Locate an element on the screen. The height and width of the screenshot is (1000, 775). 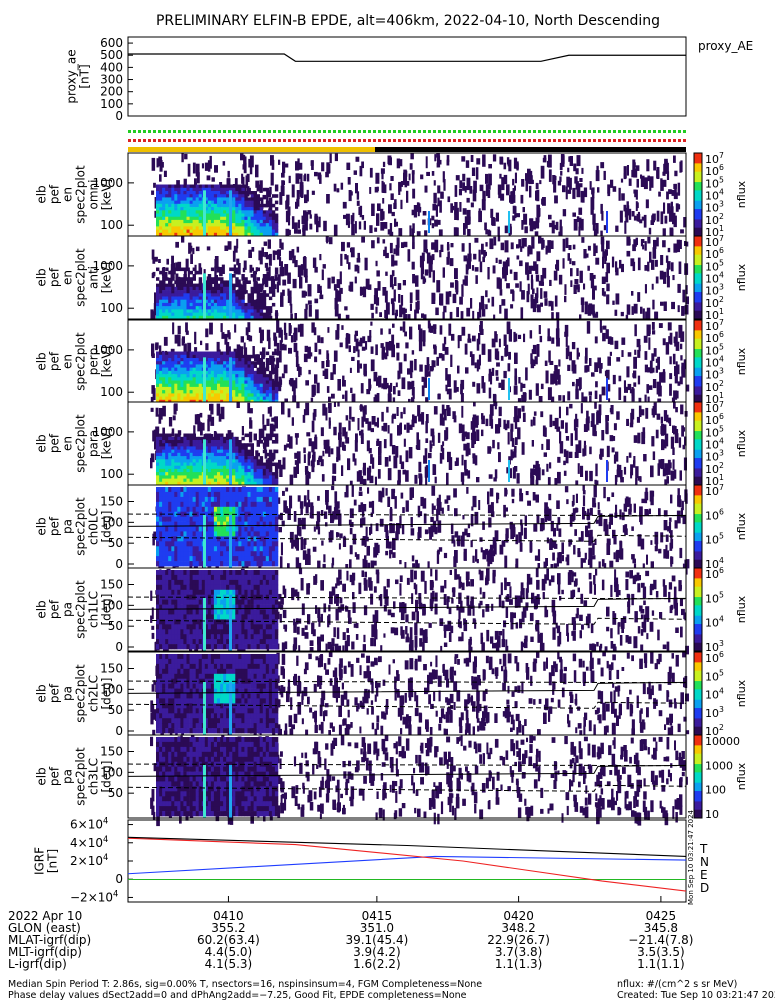
status-bars is located at coordinates (407, 141).